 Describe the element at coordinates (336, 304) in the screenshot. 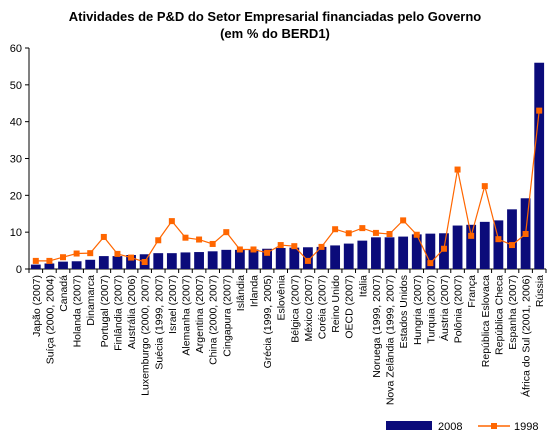

I see `x-tick-label: Reino Unido` at that location.